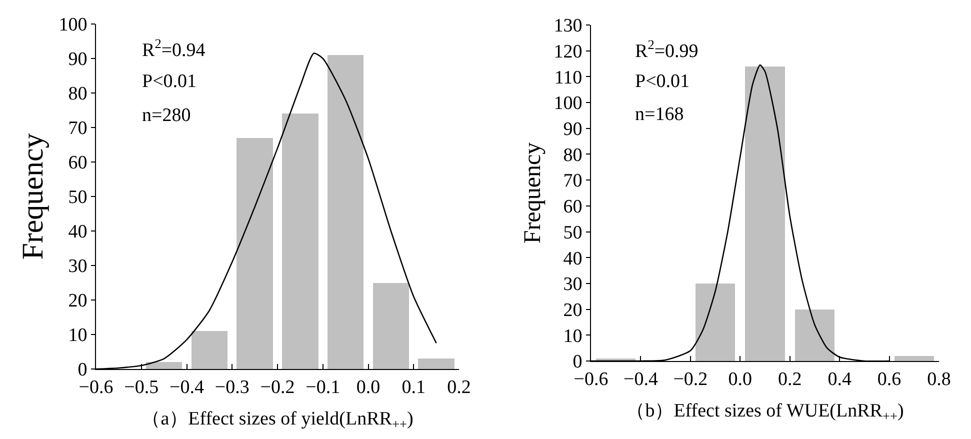 The image size is (971, 439). I want to click on annotation: n=280, so click(166, 115).